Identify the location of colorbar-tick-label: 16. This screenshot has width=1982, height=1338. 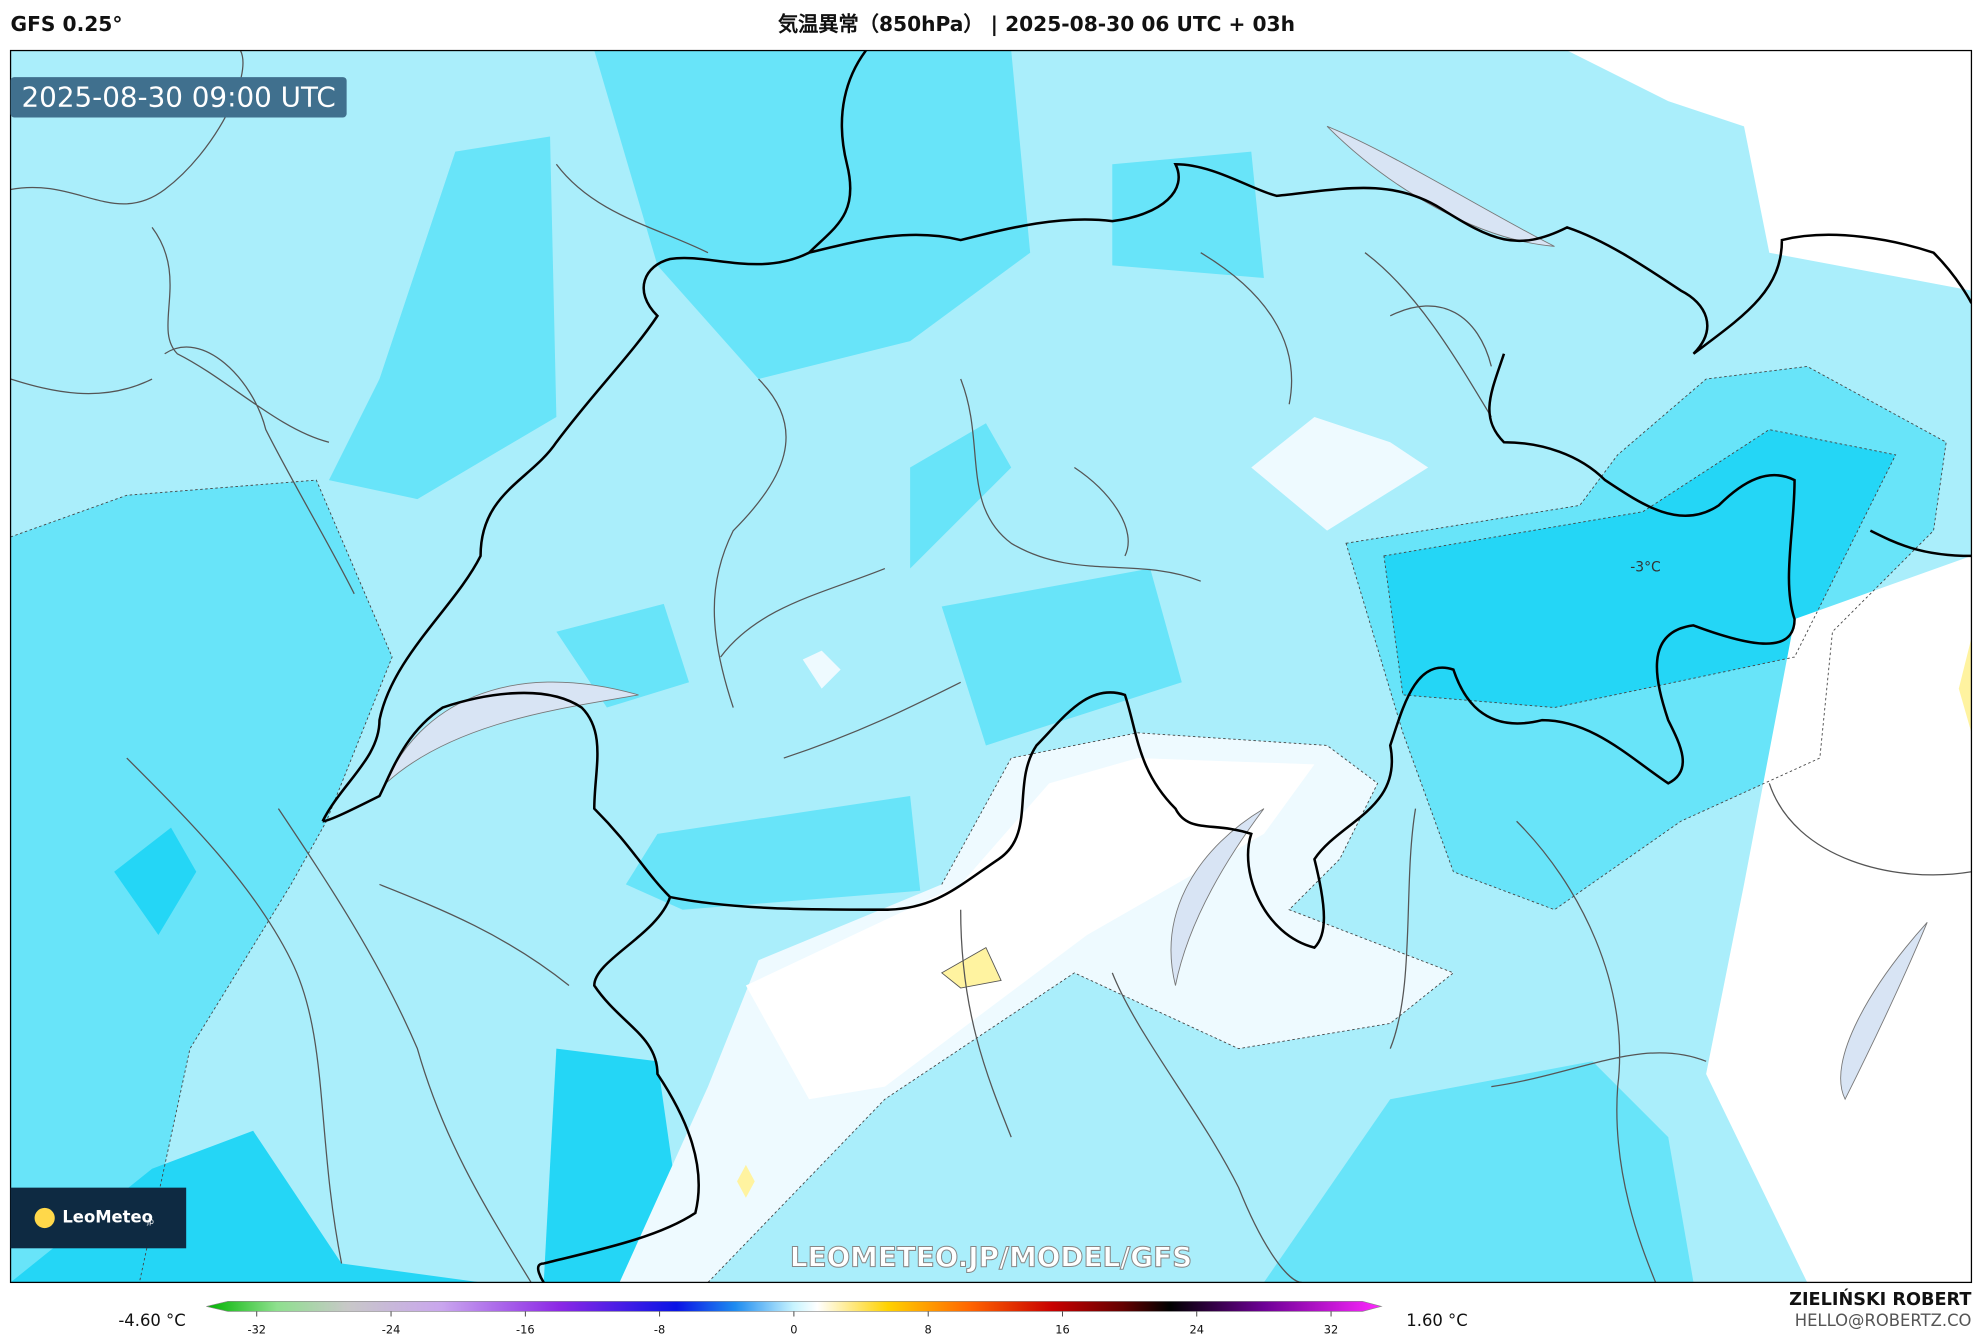
(1062, 1329).